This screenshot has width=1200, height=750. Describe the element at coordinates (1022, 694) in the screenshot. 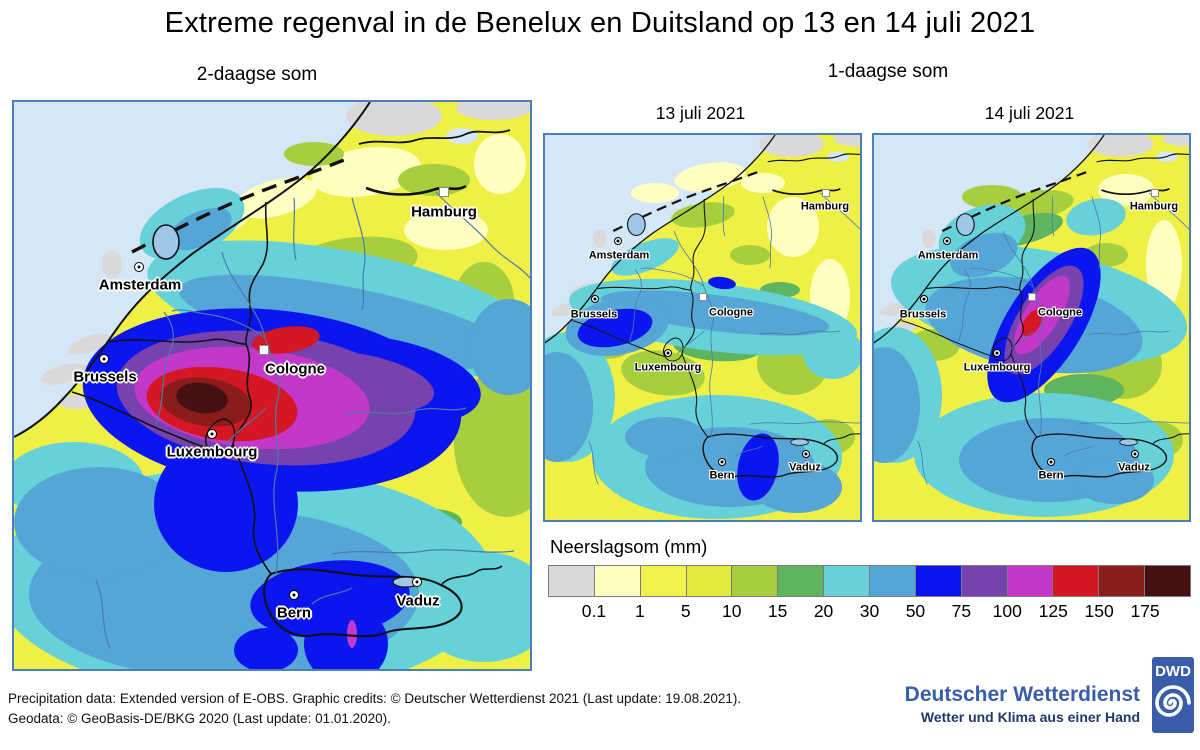

I see `brand-name: Deutscher Wetterdienst` at that location.